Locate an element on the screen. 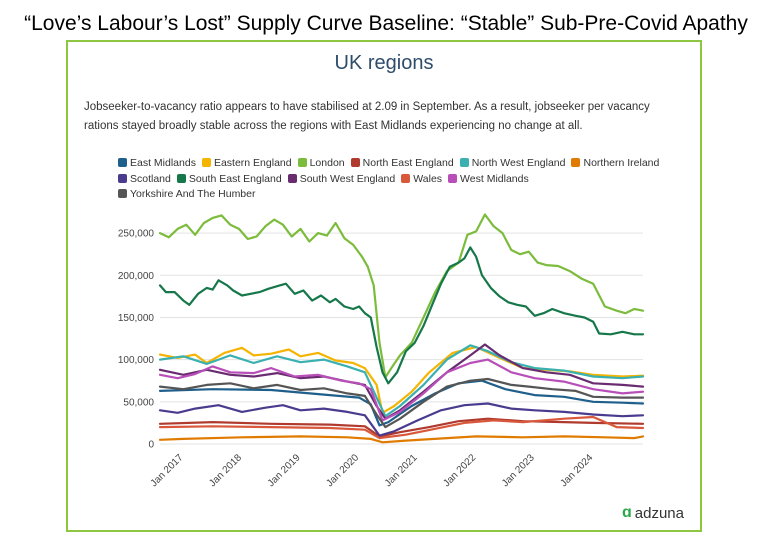 This screenshot has height=546, width=772. x-tick-label: Jan 2024 is located at coordinates (576, 470).